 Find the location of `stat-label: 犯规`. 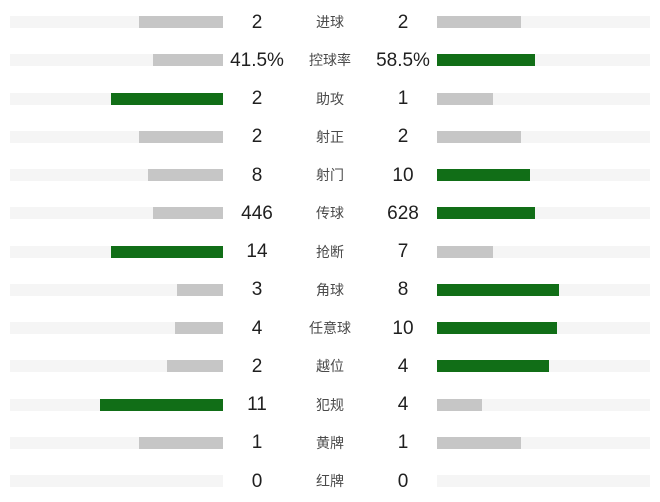

stat-label: 犯规 is located at coordinates (330, 404).